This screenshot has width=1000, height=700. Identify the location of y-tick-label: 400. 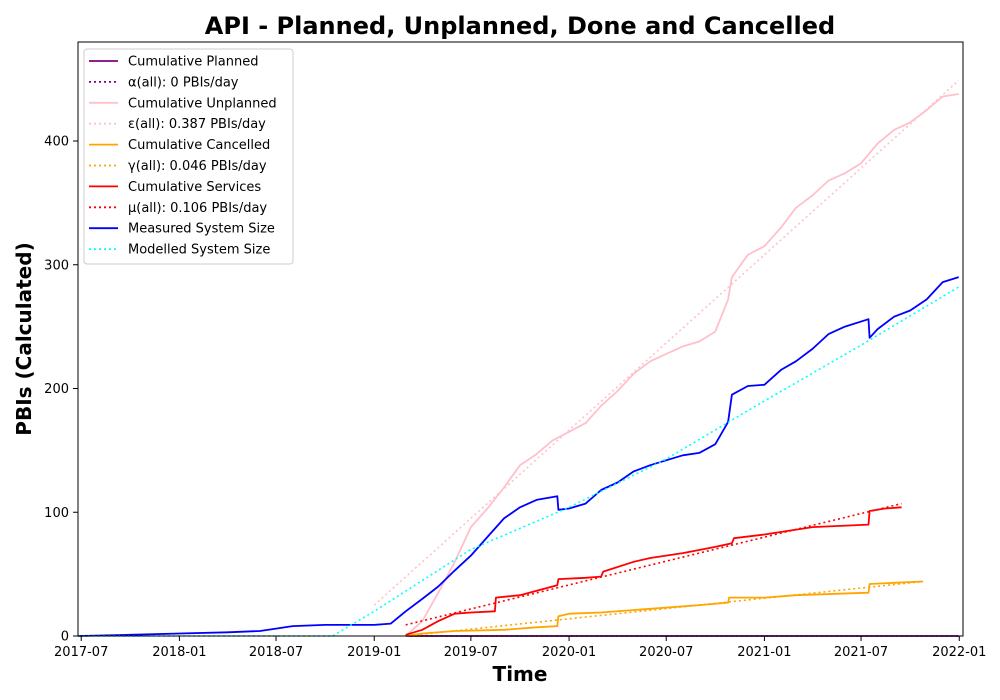
(56, 142).